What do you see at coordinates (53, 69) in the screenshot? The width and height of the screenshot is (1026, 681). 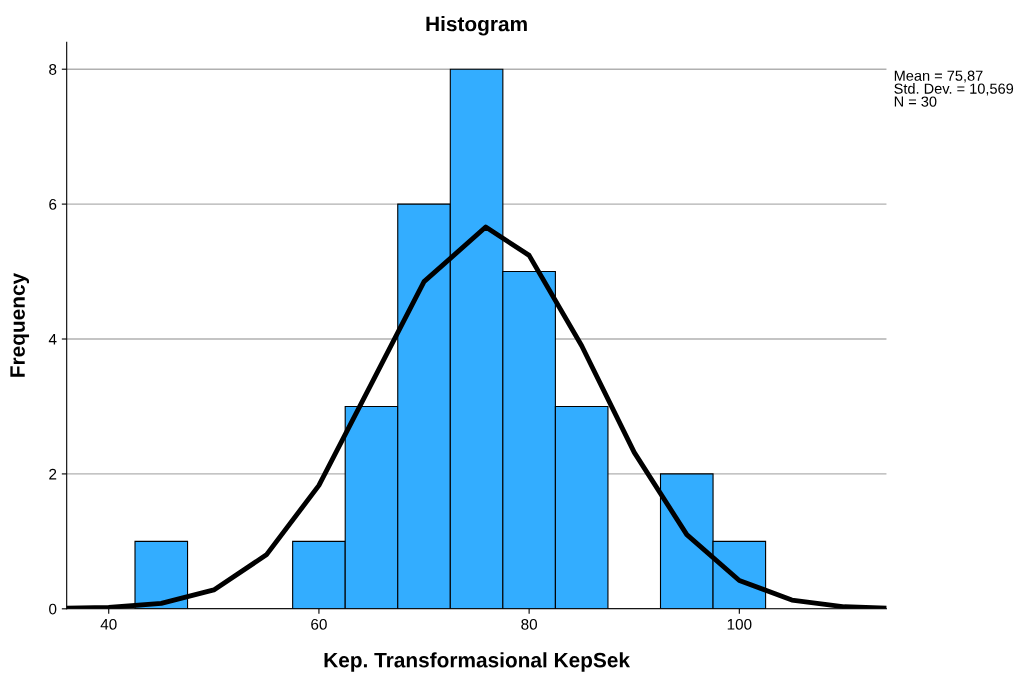 I see `y-tick-label: 8` at bounding box center [53, 69].